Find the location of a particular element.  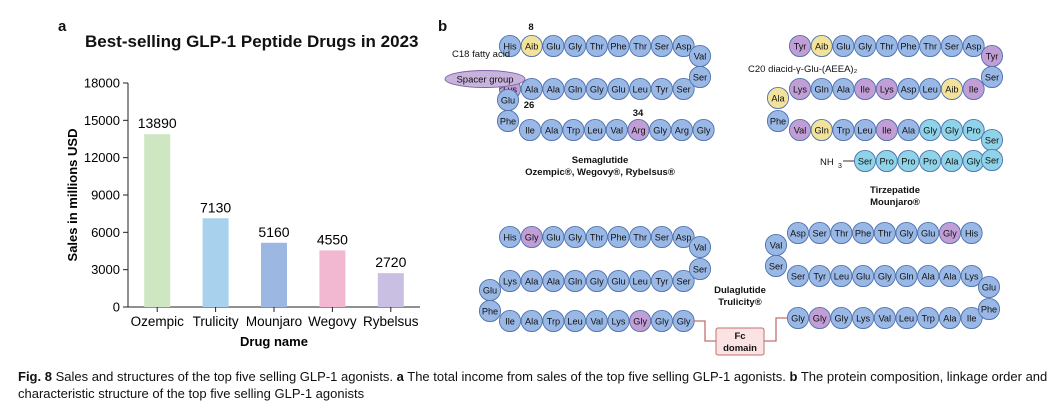

residue-label: Aib is located at coordinates (951, 90).